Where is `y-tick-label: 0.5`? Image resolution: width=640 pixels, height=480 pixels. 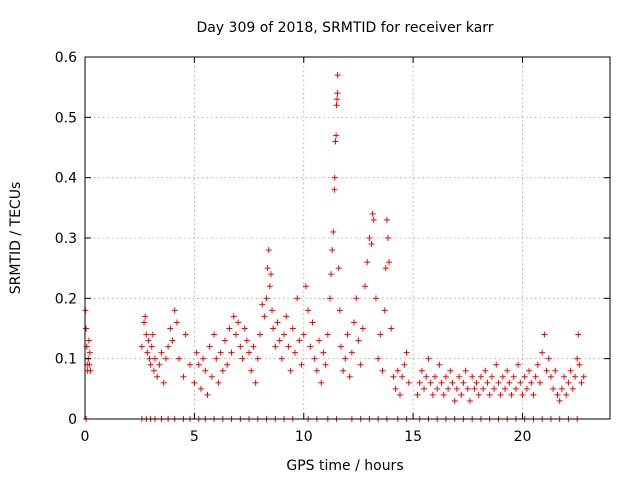
y-tick-label: 0.5 is located at coordinates (66, 118).